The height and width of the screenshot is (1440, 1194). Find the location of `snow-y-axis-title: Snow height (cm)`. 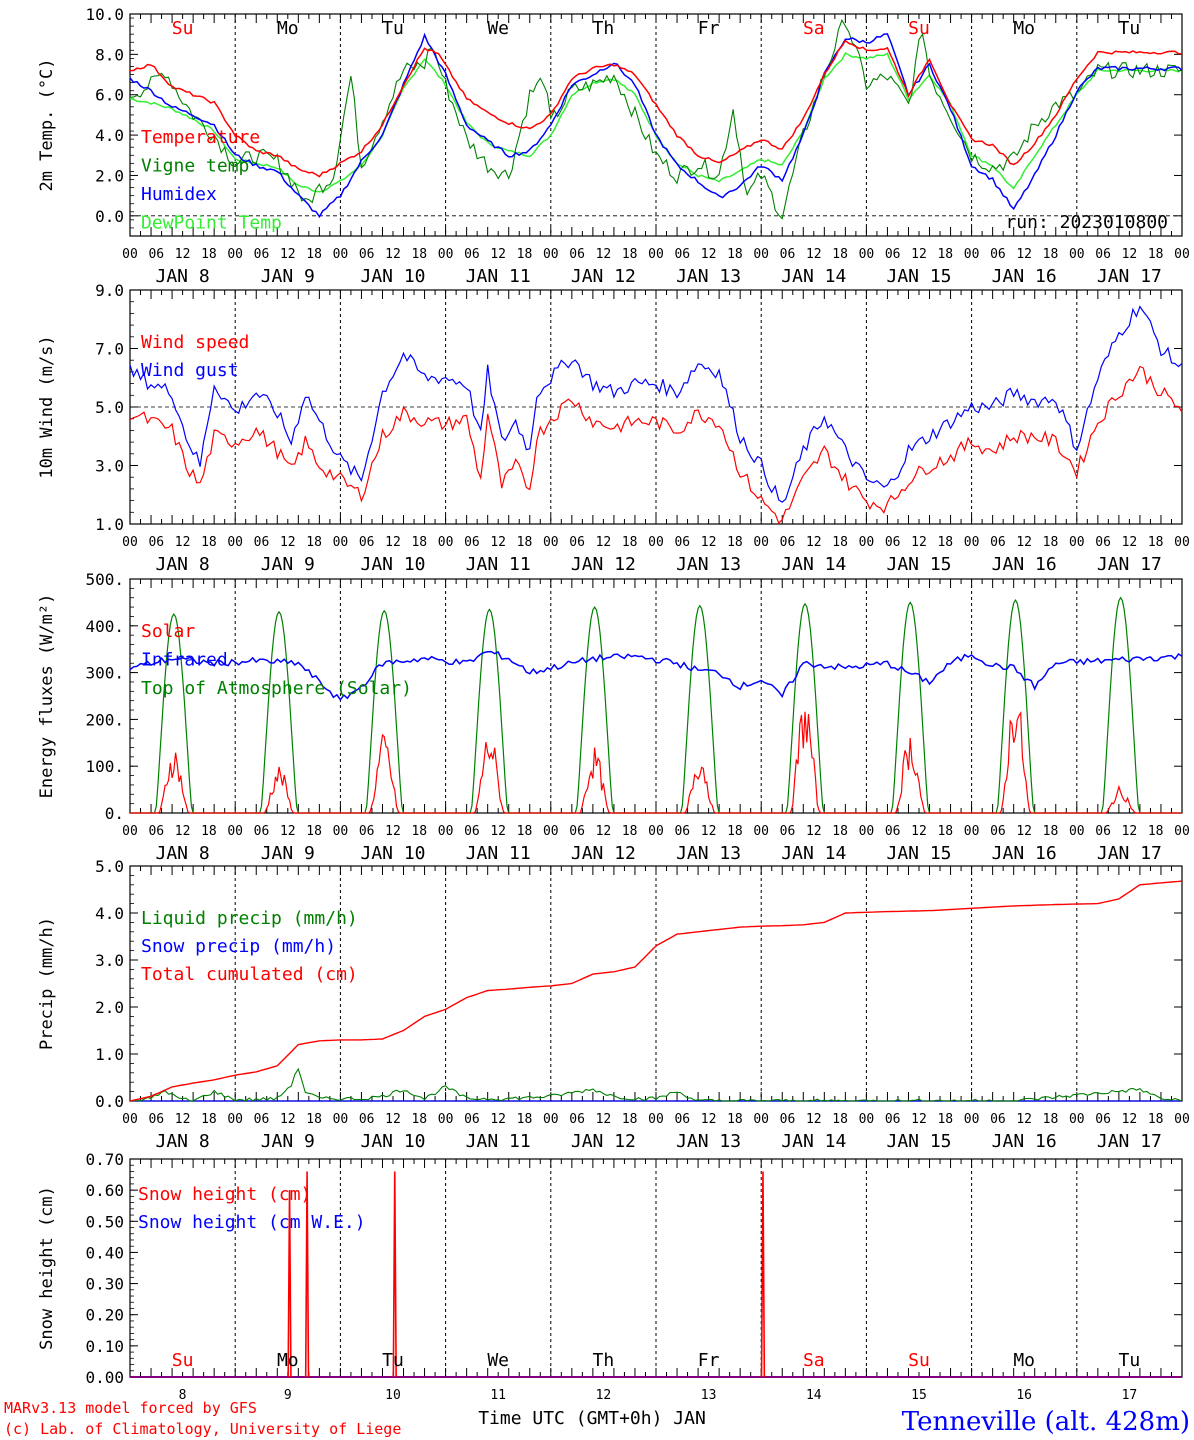

snow-y-axis-title: Snow height (cm) is located at coordinates (47, 1268).